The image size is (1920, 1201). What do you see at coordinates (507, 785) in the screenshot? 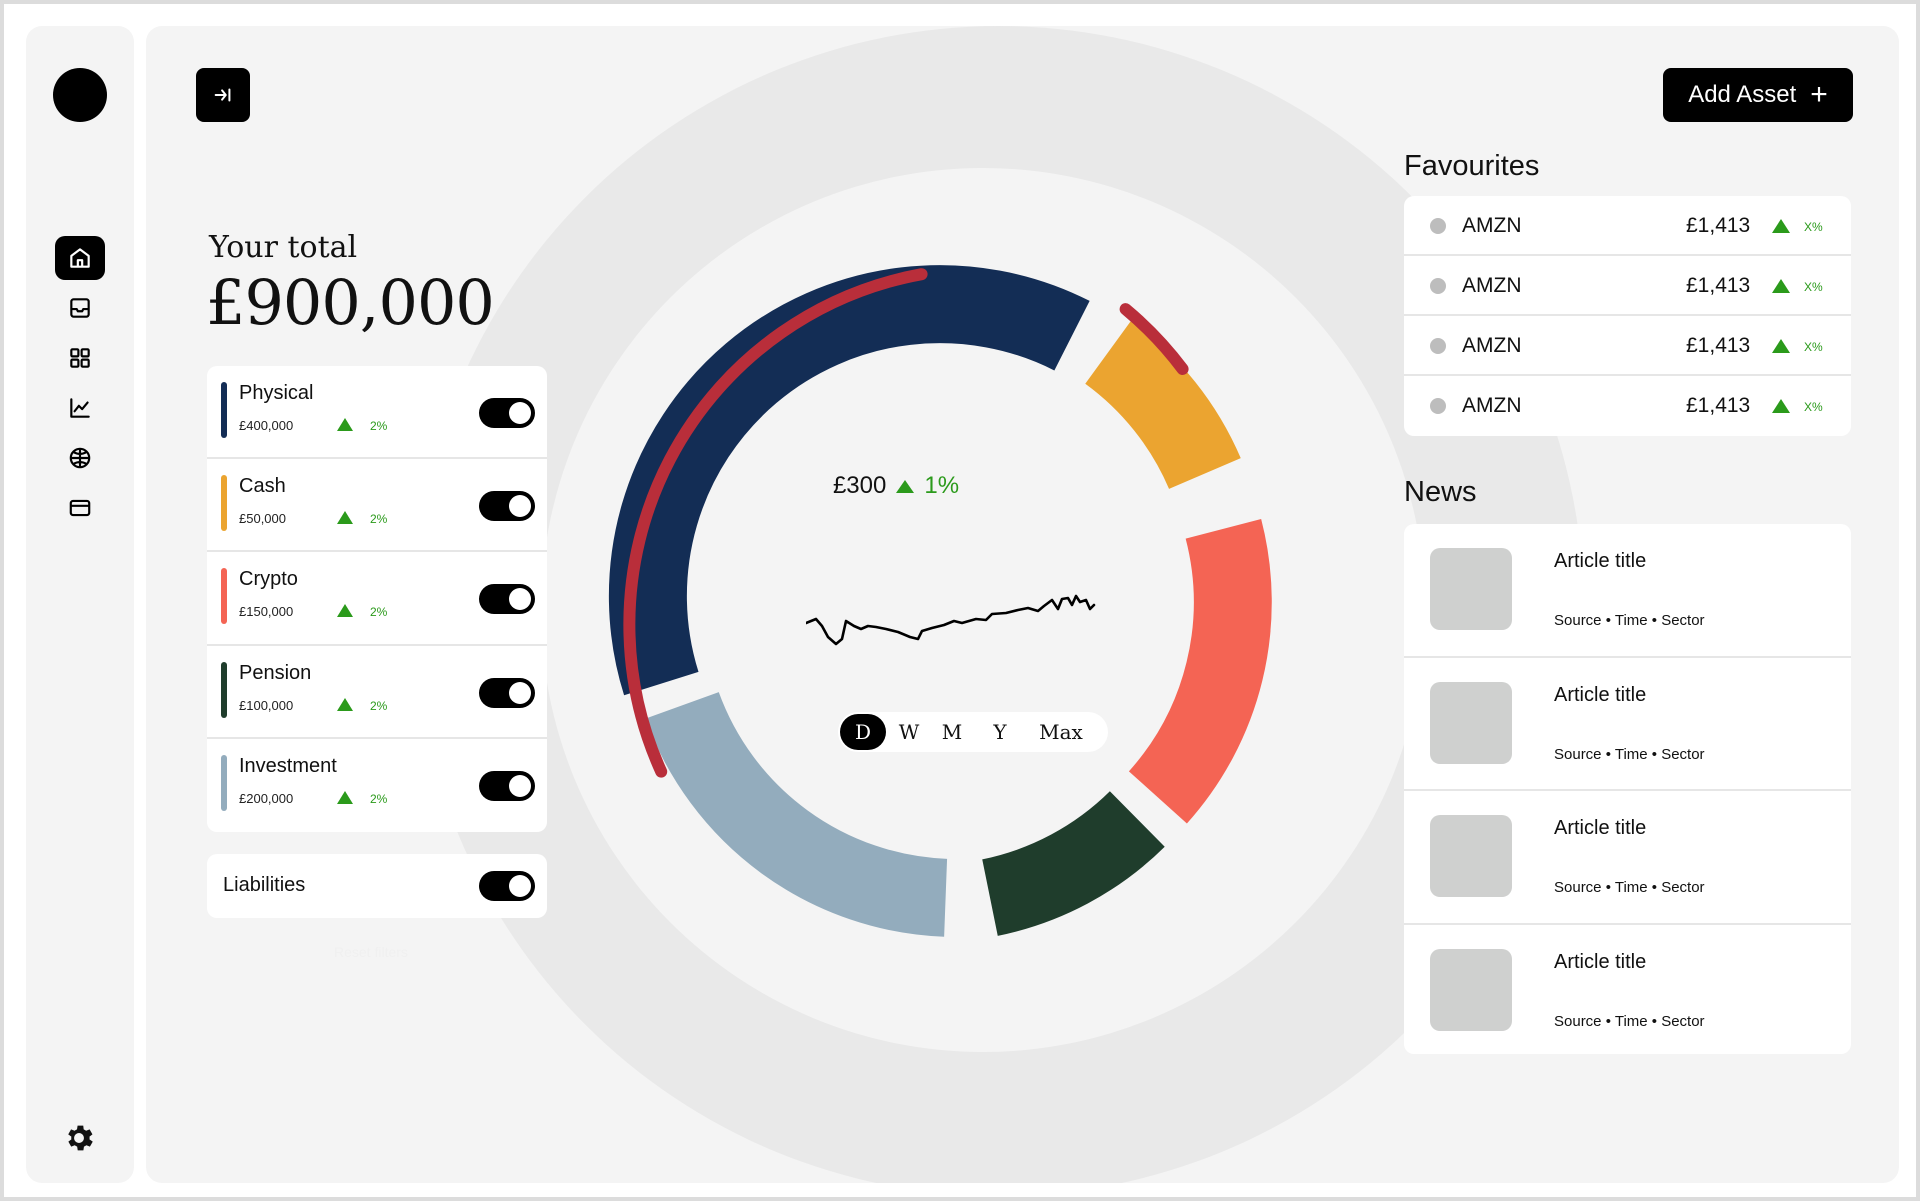
I see `toggle-investment` at bounding box center [507, 785].